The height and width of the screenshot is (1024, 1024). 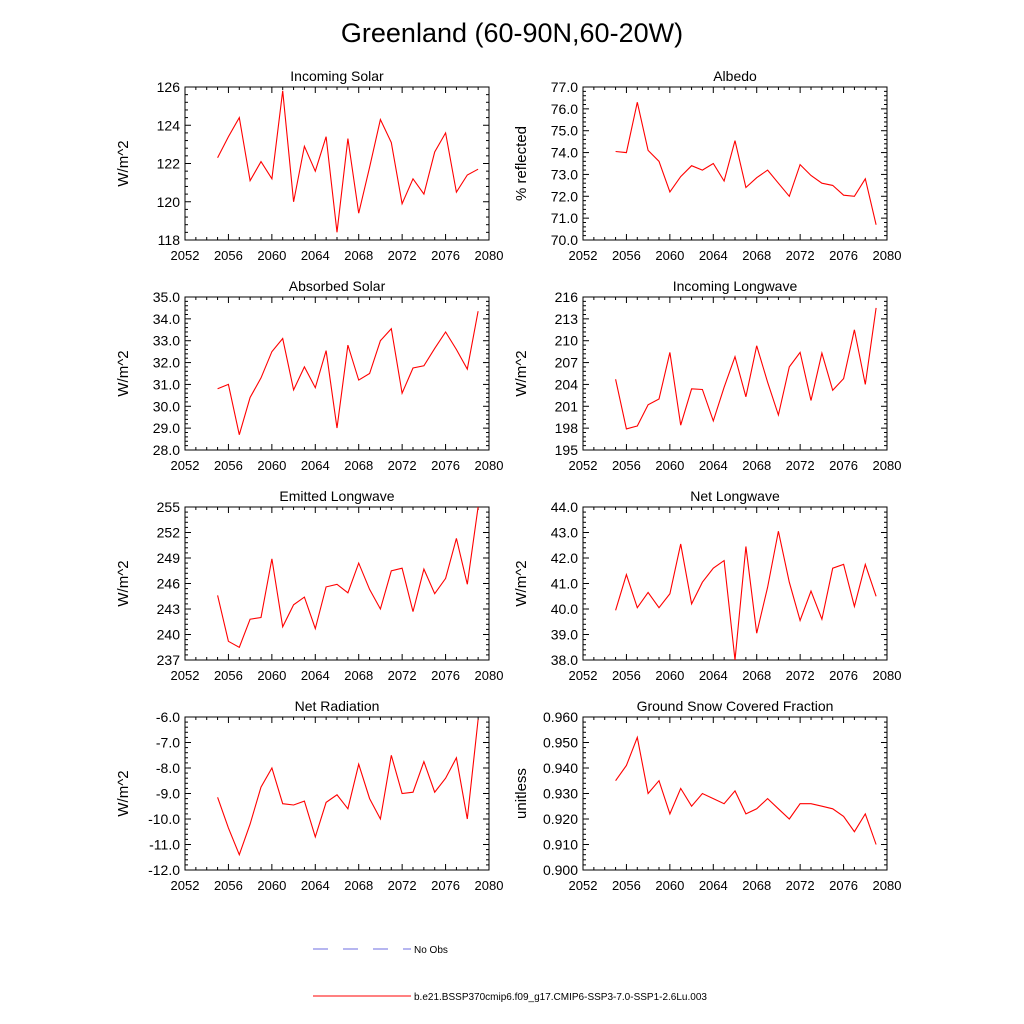 What do you see at coordinates (169, 609) in the screenshot?
I see `y-tick-label: 243` at bounding box center [169, 609].